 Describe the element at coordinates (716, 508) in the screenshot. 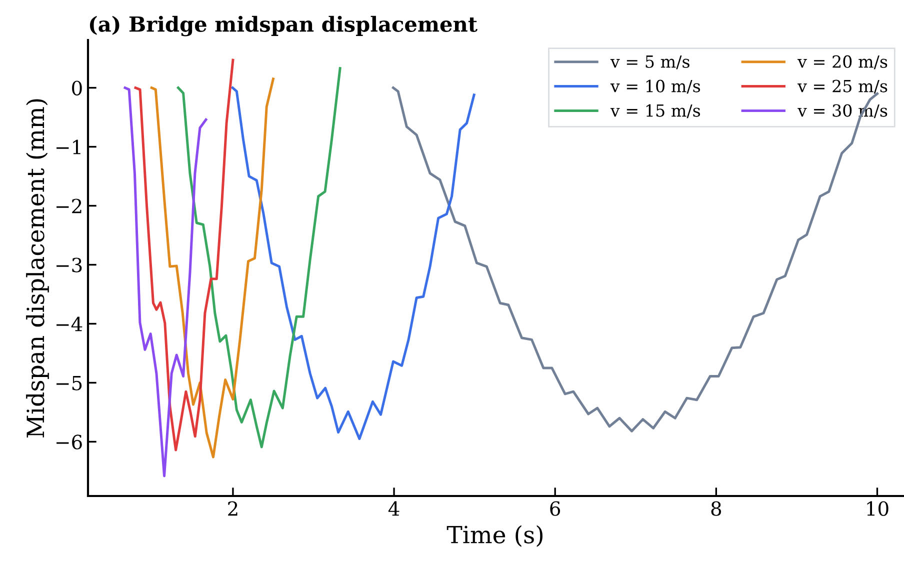

I see `x-tick-label: 8` at that location.